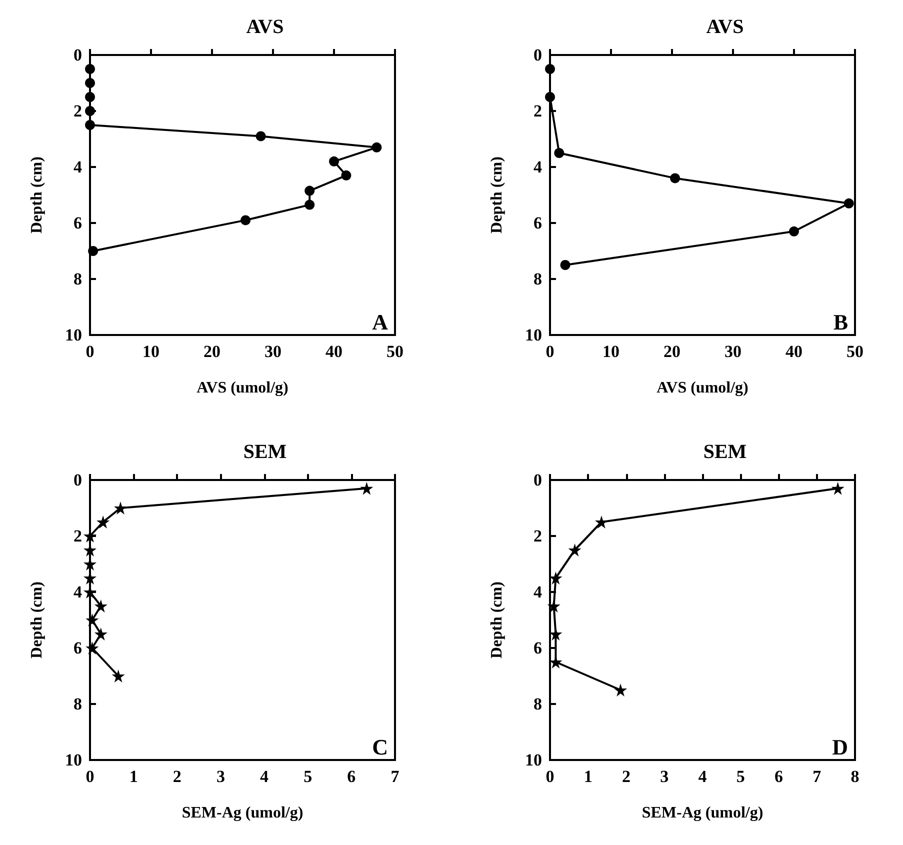 The image size is (903, 845). What do you see at coordinates (840, 322) in the screenshot?
I see `annotation: B` at bounding box center [840, 322].